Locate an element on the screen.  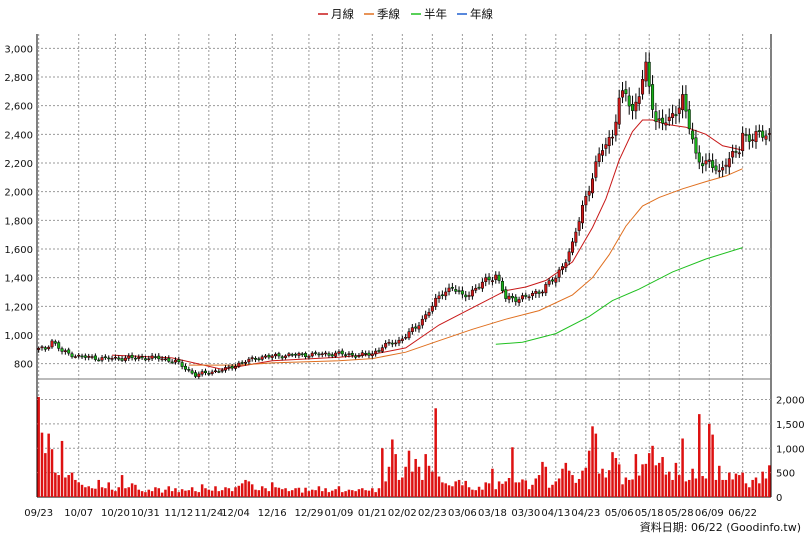
legend-label: 月線 is located at coordinates (342, 14).